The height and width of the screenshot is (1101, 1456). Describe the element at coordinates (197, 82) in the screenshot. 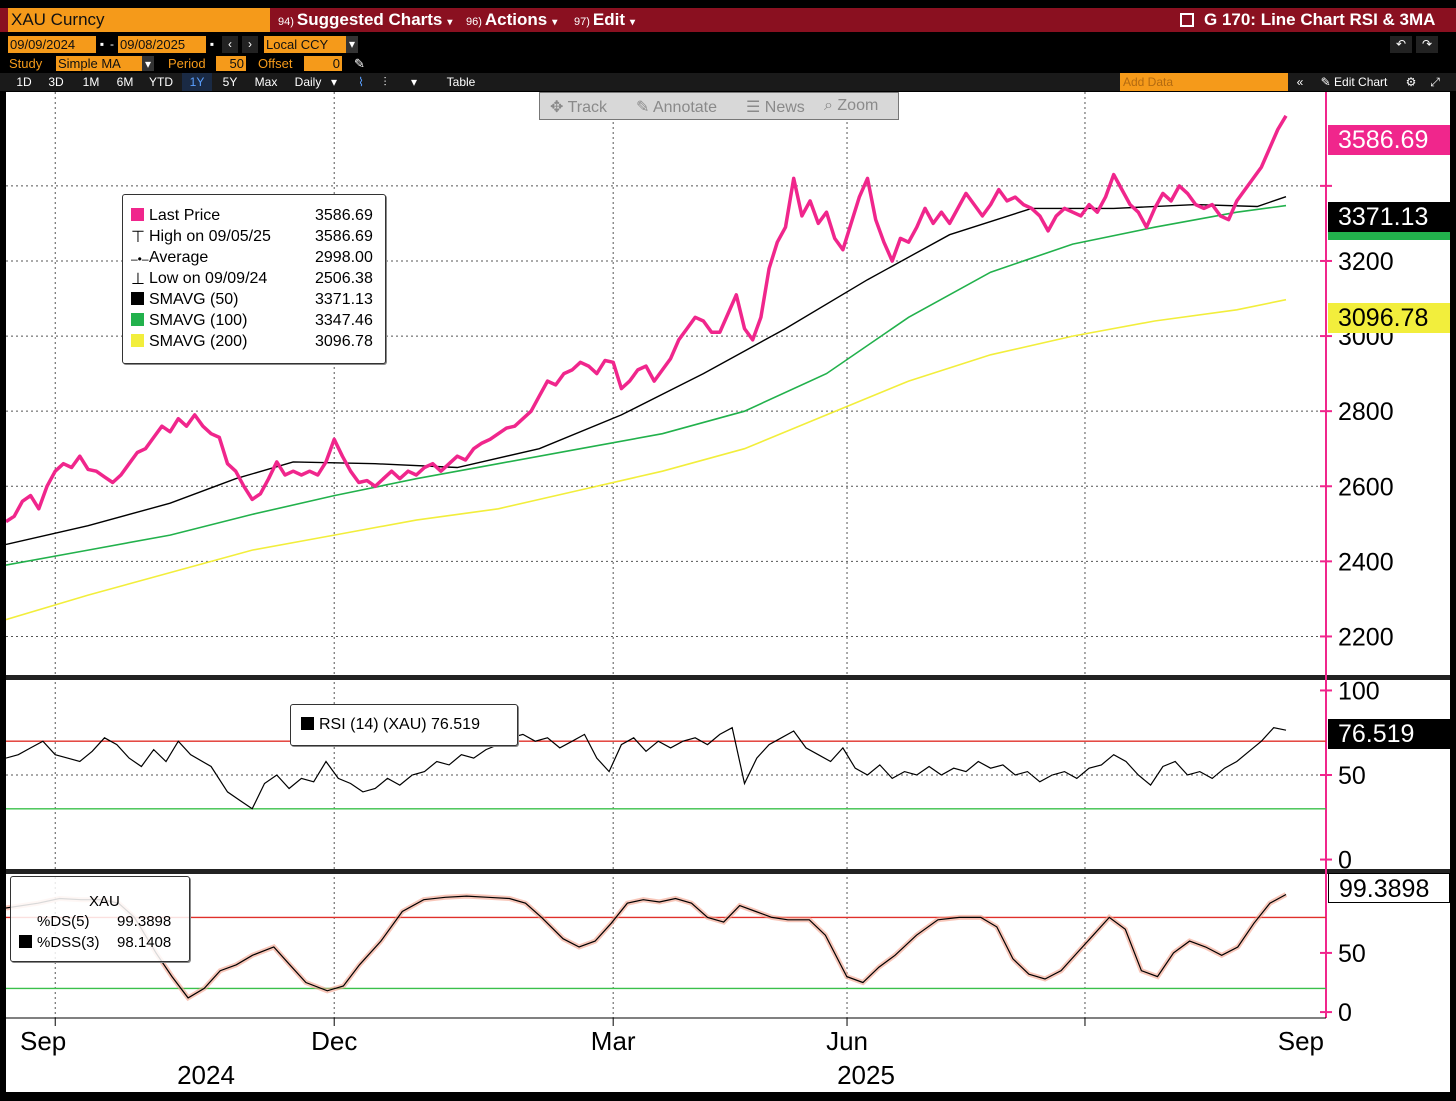

I see `range-1y: 1Y` at that location.